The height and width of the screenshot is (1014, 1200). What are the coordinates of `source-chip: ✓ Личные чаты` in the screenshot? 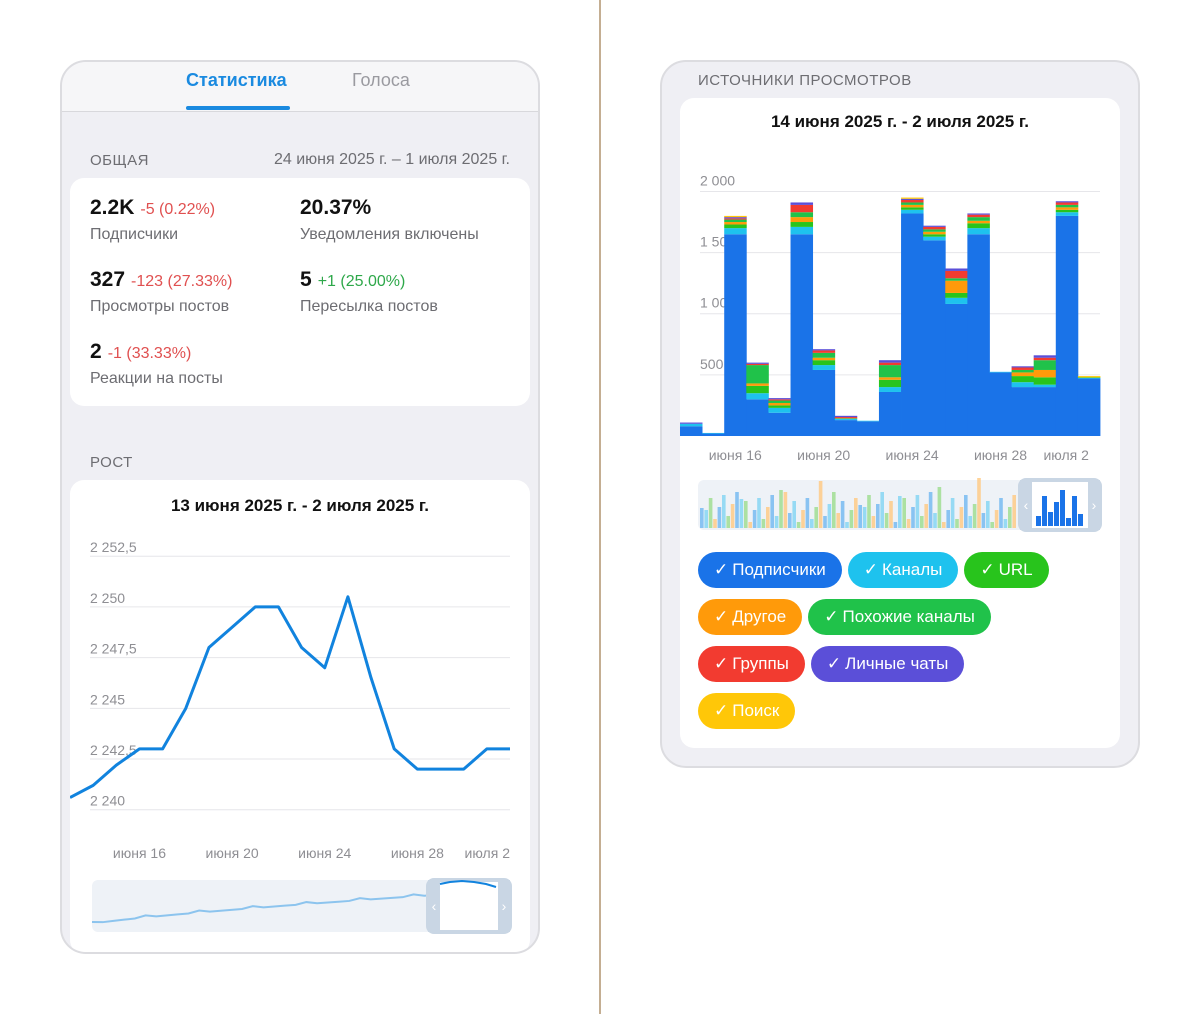 It's located at (887, 664).